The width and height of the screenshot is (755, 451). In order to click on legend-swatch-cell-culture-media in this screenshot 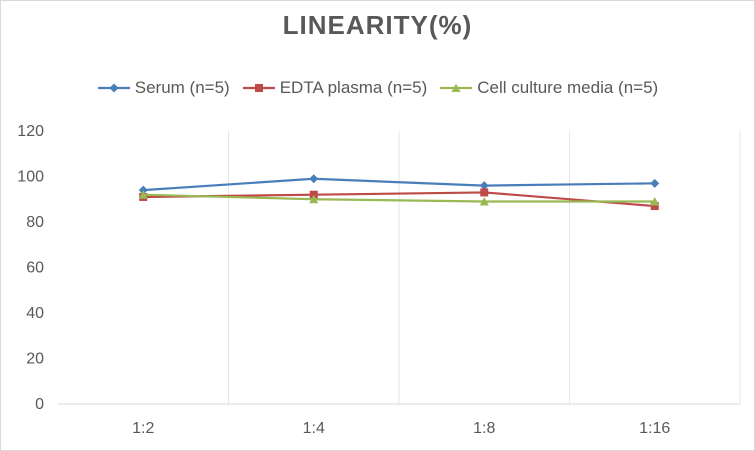, I will do `click(456, 87)`.